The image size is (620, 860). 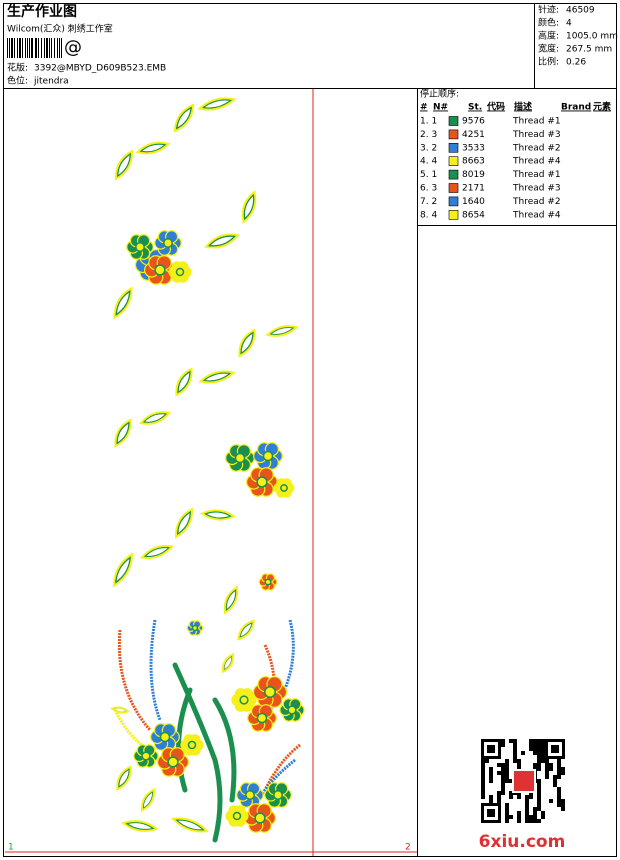 I want to click on table-header: 描述, so click(x=523, y=107).